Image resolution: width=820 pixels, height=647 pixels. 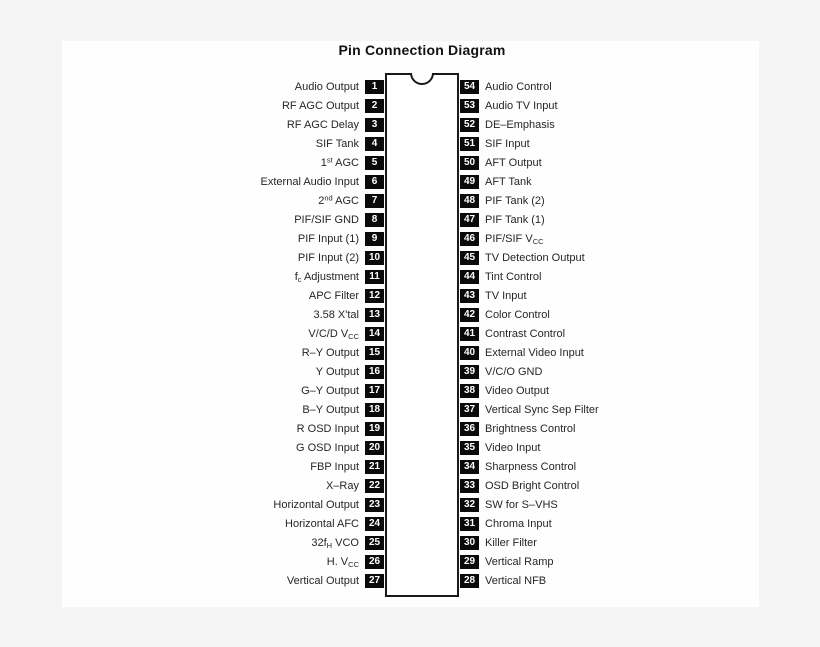 I want to click on pin-row-11: fc Adjustment 11, so click(x=410, y=277).